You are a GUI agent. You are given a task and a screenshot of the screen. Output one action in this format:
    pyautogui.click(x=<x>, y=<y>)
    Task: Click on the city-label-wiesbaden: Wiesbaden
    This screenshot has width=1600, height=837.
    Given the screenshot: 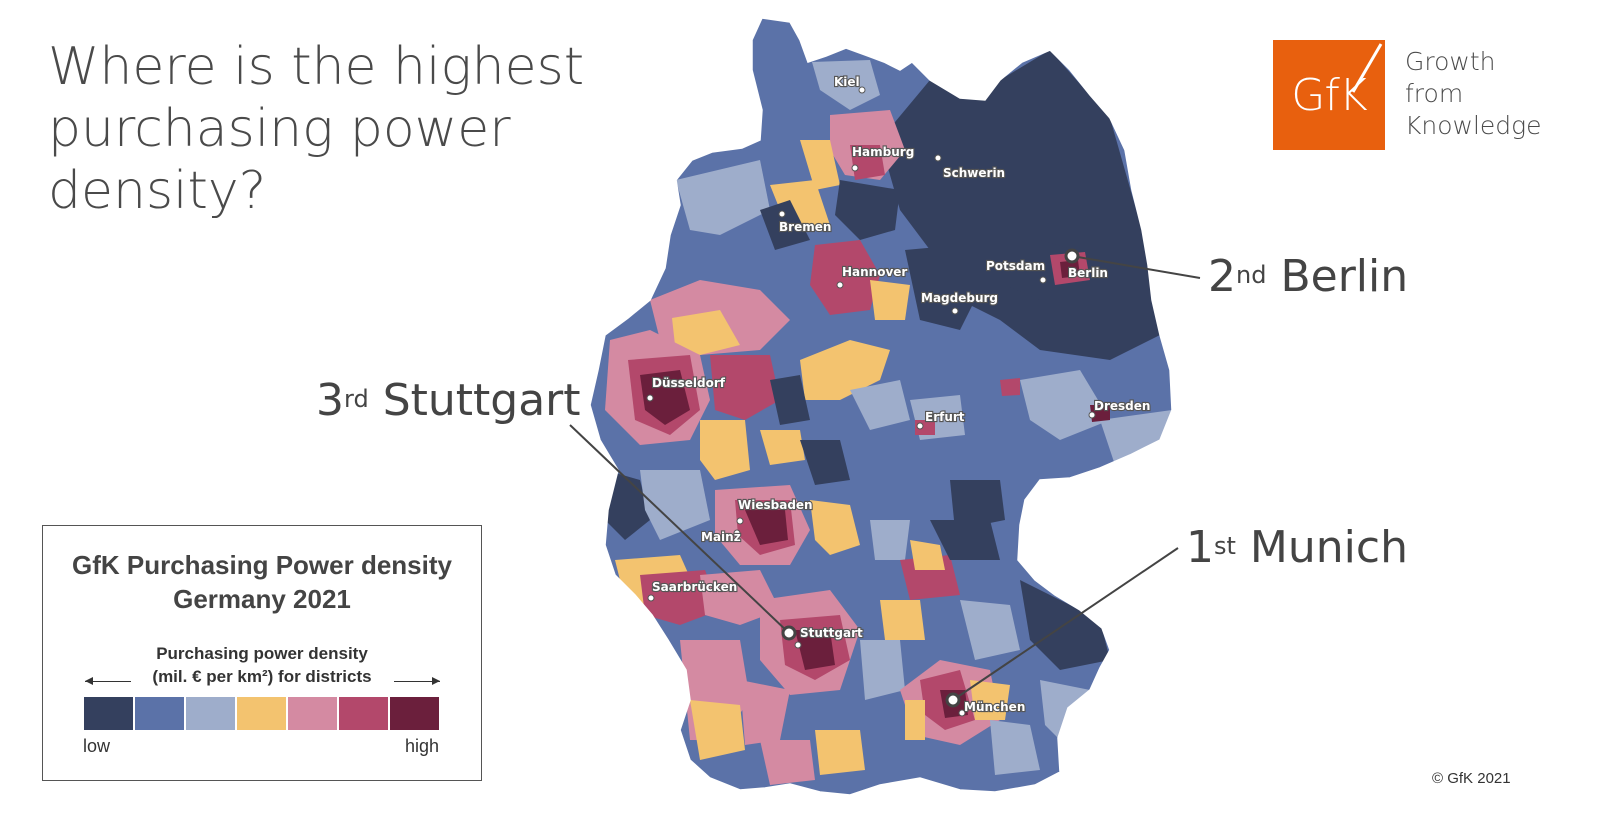 What is the action you would take?
    pyautogui.click(x=775, y=505)
    